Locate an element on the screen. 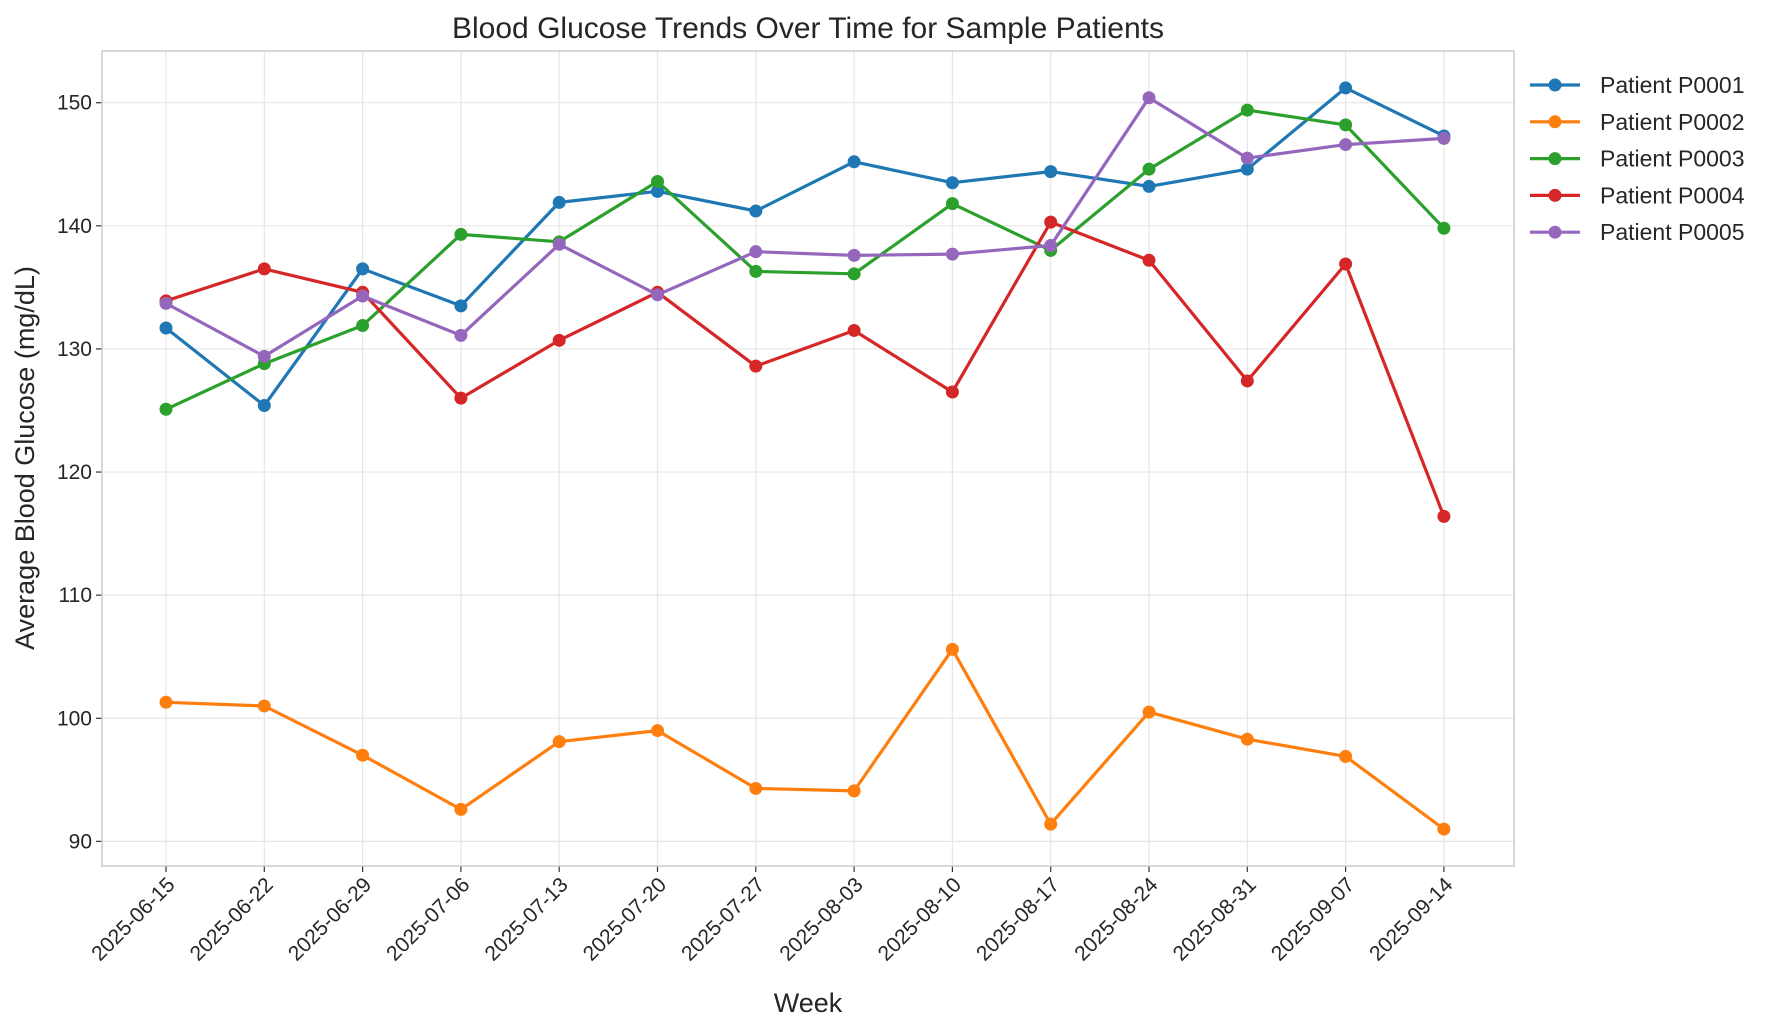 The width and height of the screenshot is (1778, 1029). x-tick-label: 2025-08-31 is located at coordinates (1215, 919).